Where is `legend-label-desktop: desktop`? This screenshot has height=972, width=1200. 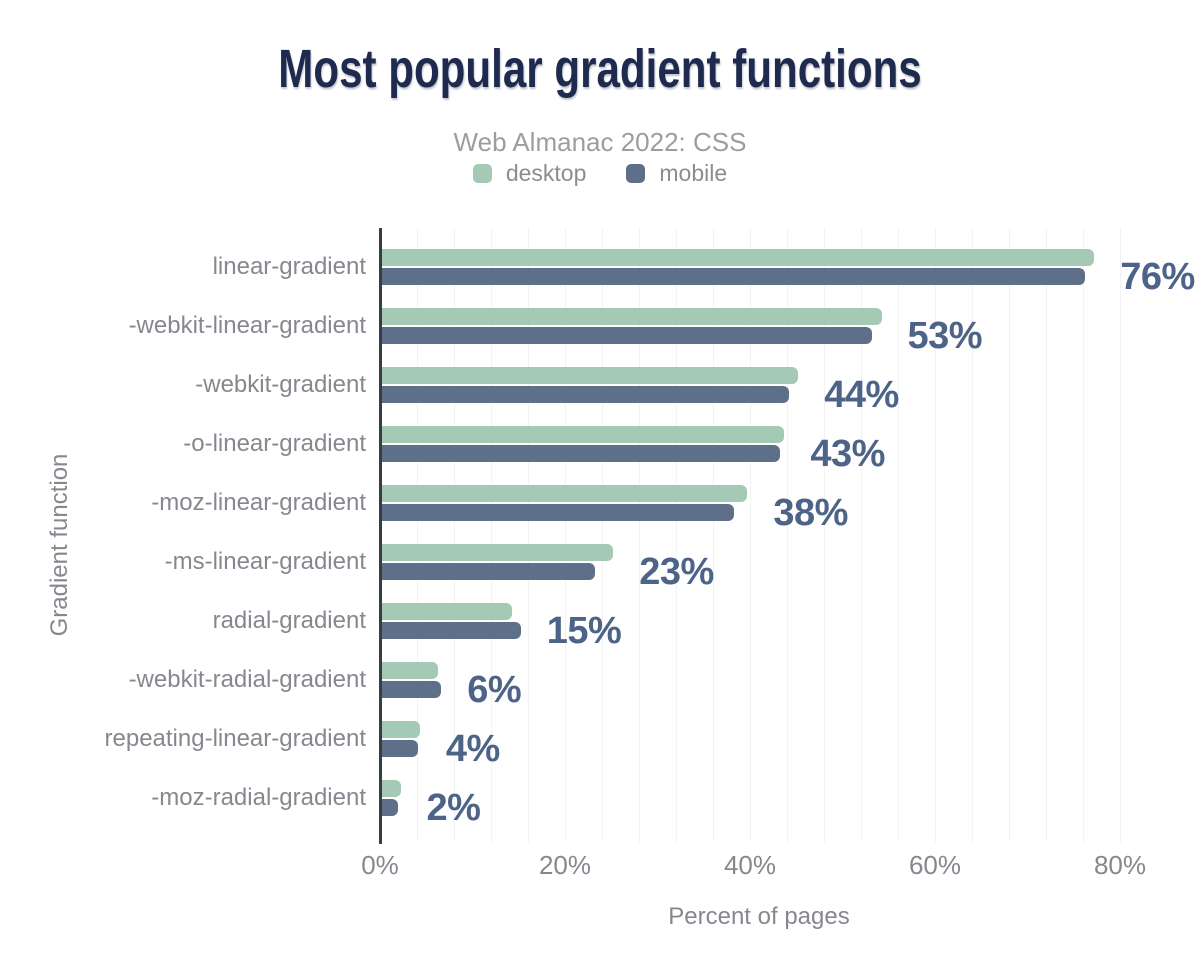
legend-label-desktop: desktop is located at coordinates (546, 173).